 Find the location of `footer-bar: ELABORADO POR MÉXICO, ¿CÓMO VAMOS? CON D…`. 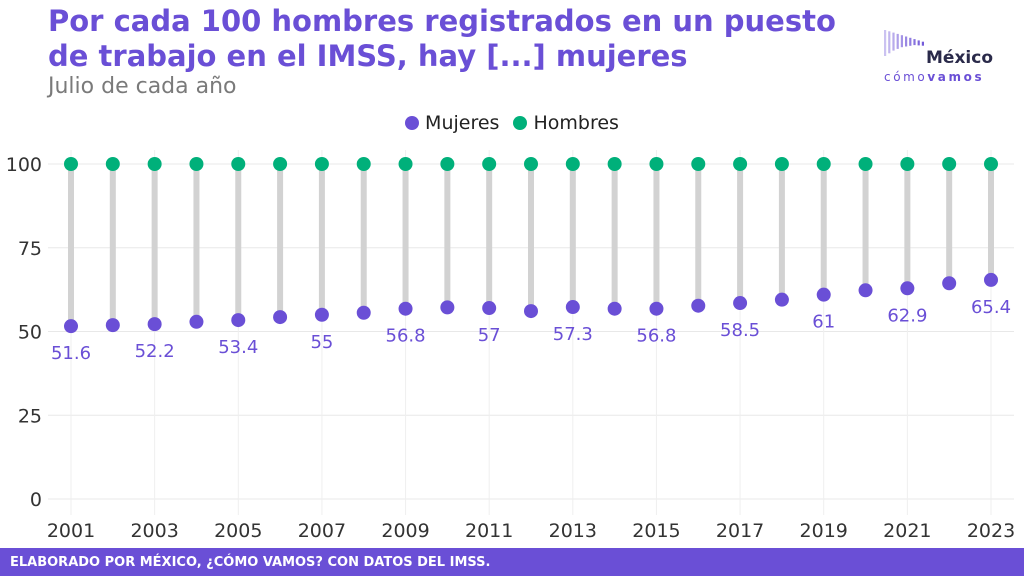

footer-bar: ELABORADO POR MÉXICO, ¿CÓMO VAMOS? CON D… is located at coordinates (512, 562).